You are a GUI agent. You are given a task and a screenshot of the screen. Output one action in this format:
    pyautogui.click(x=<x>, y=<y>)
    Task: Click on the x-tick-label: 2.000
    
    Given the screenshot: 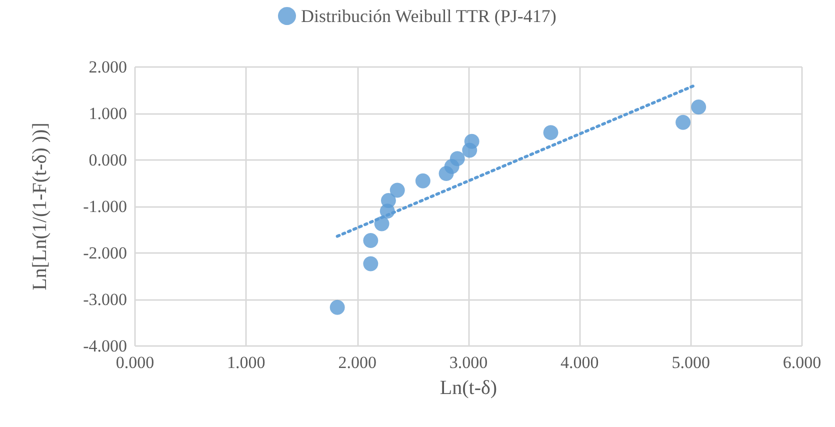 What is the action you would take?
    pyautogui.click(x=357, y=362)
    